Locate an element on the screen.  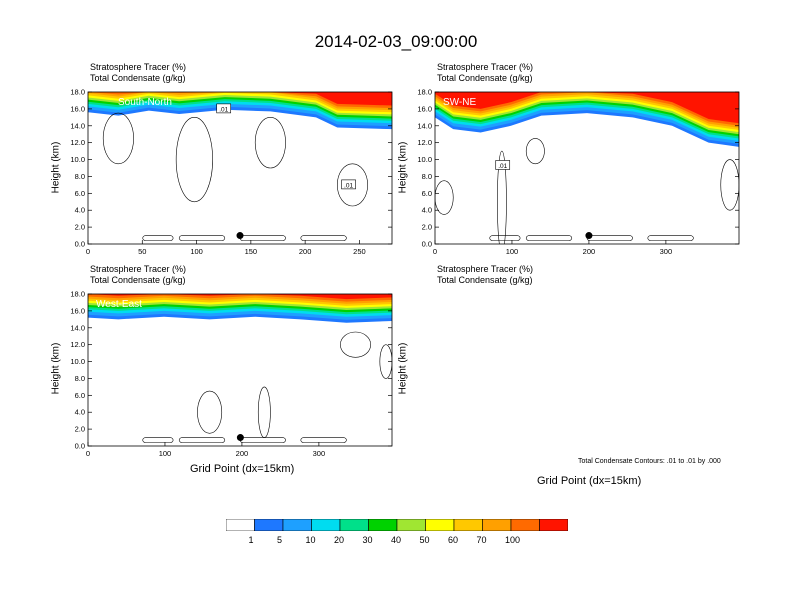
colorbar-label: 1 is located at coordinates (251, 540).